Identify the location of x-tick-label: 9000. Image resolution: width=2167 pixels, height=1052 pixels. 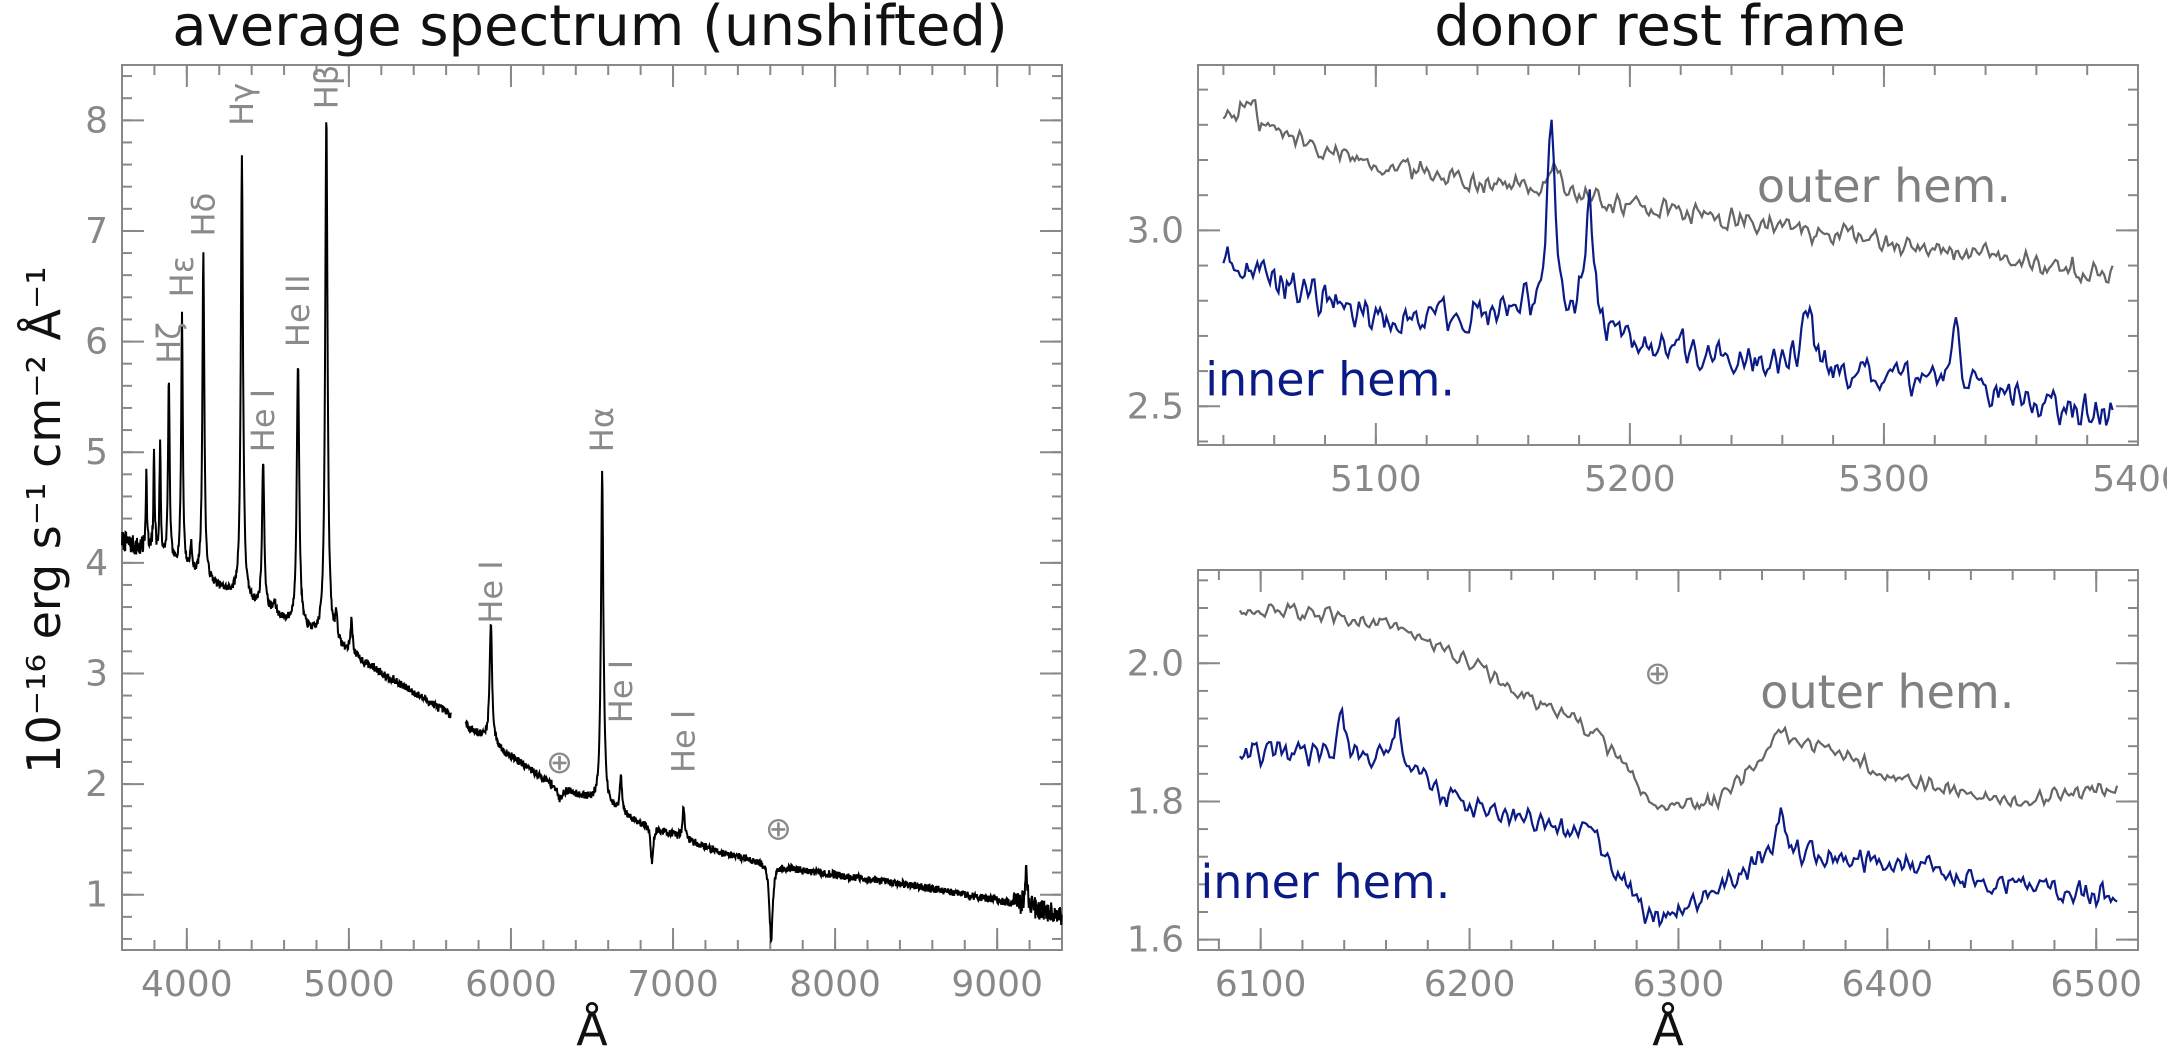
(997, 984).